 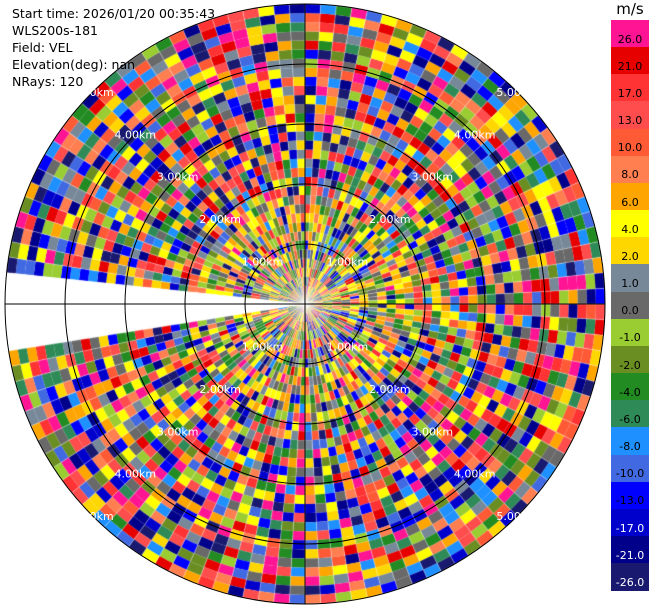 What do you see at coordinates (630, 93) in the screenshot?
I see `colorbar-tick-label: 17.0` at bounding box center [630, 93].